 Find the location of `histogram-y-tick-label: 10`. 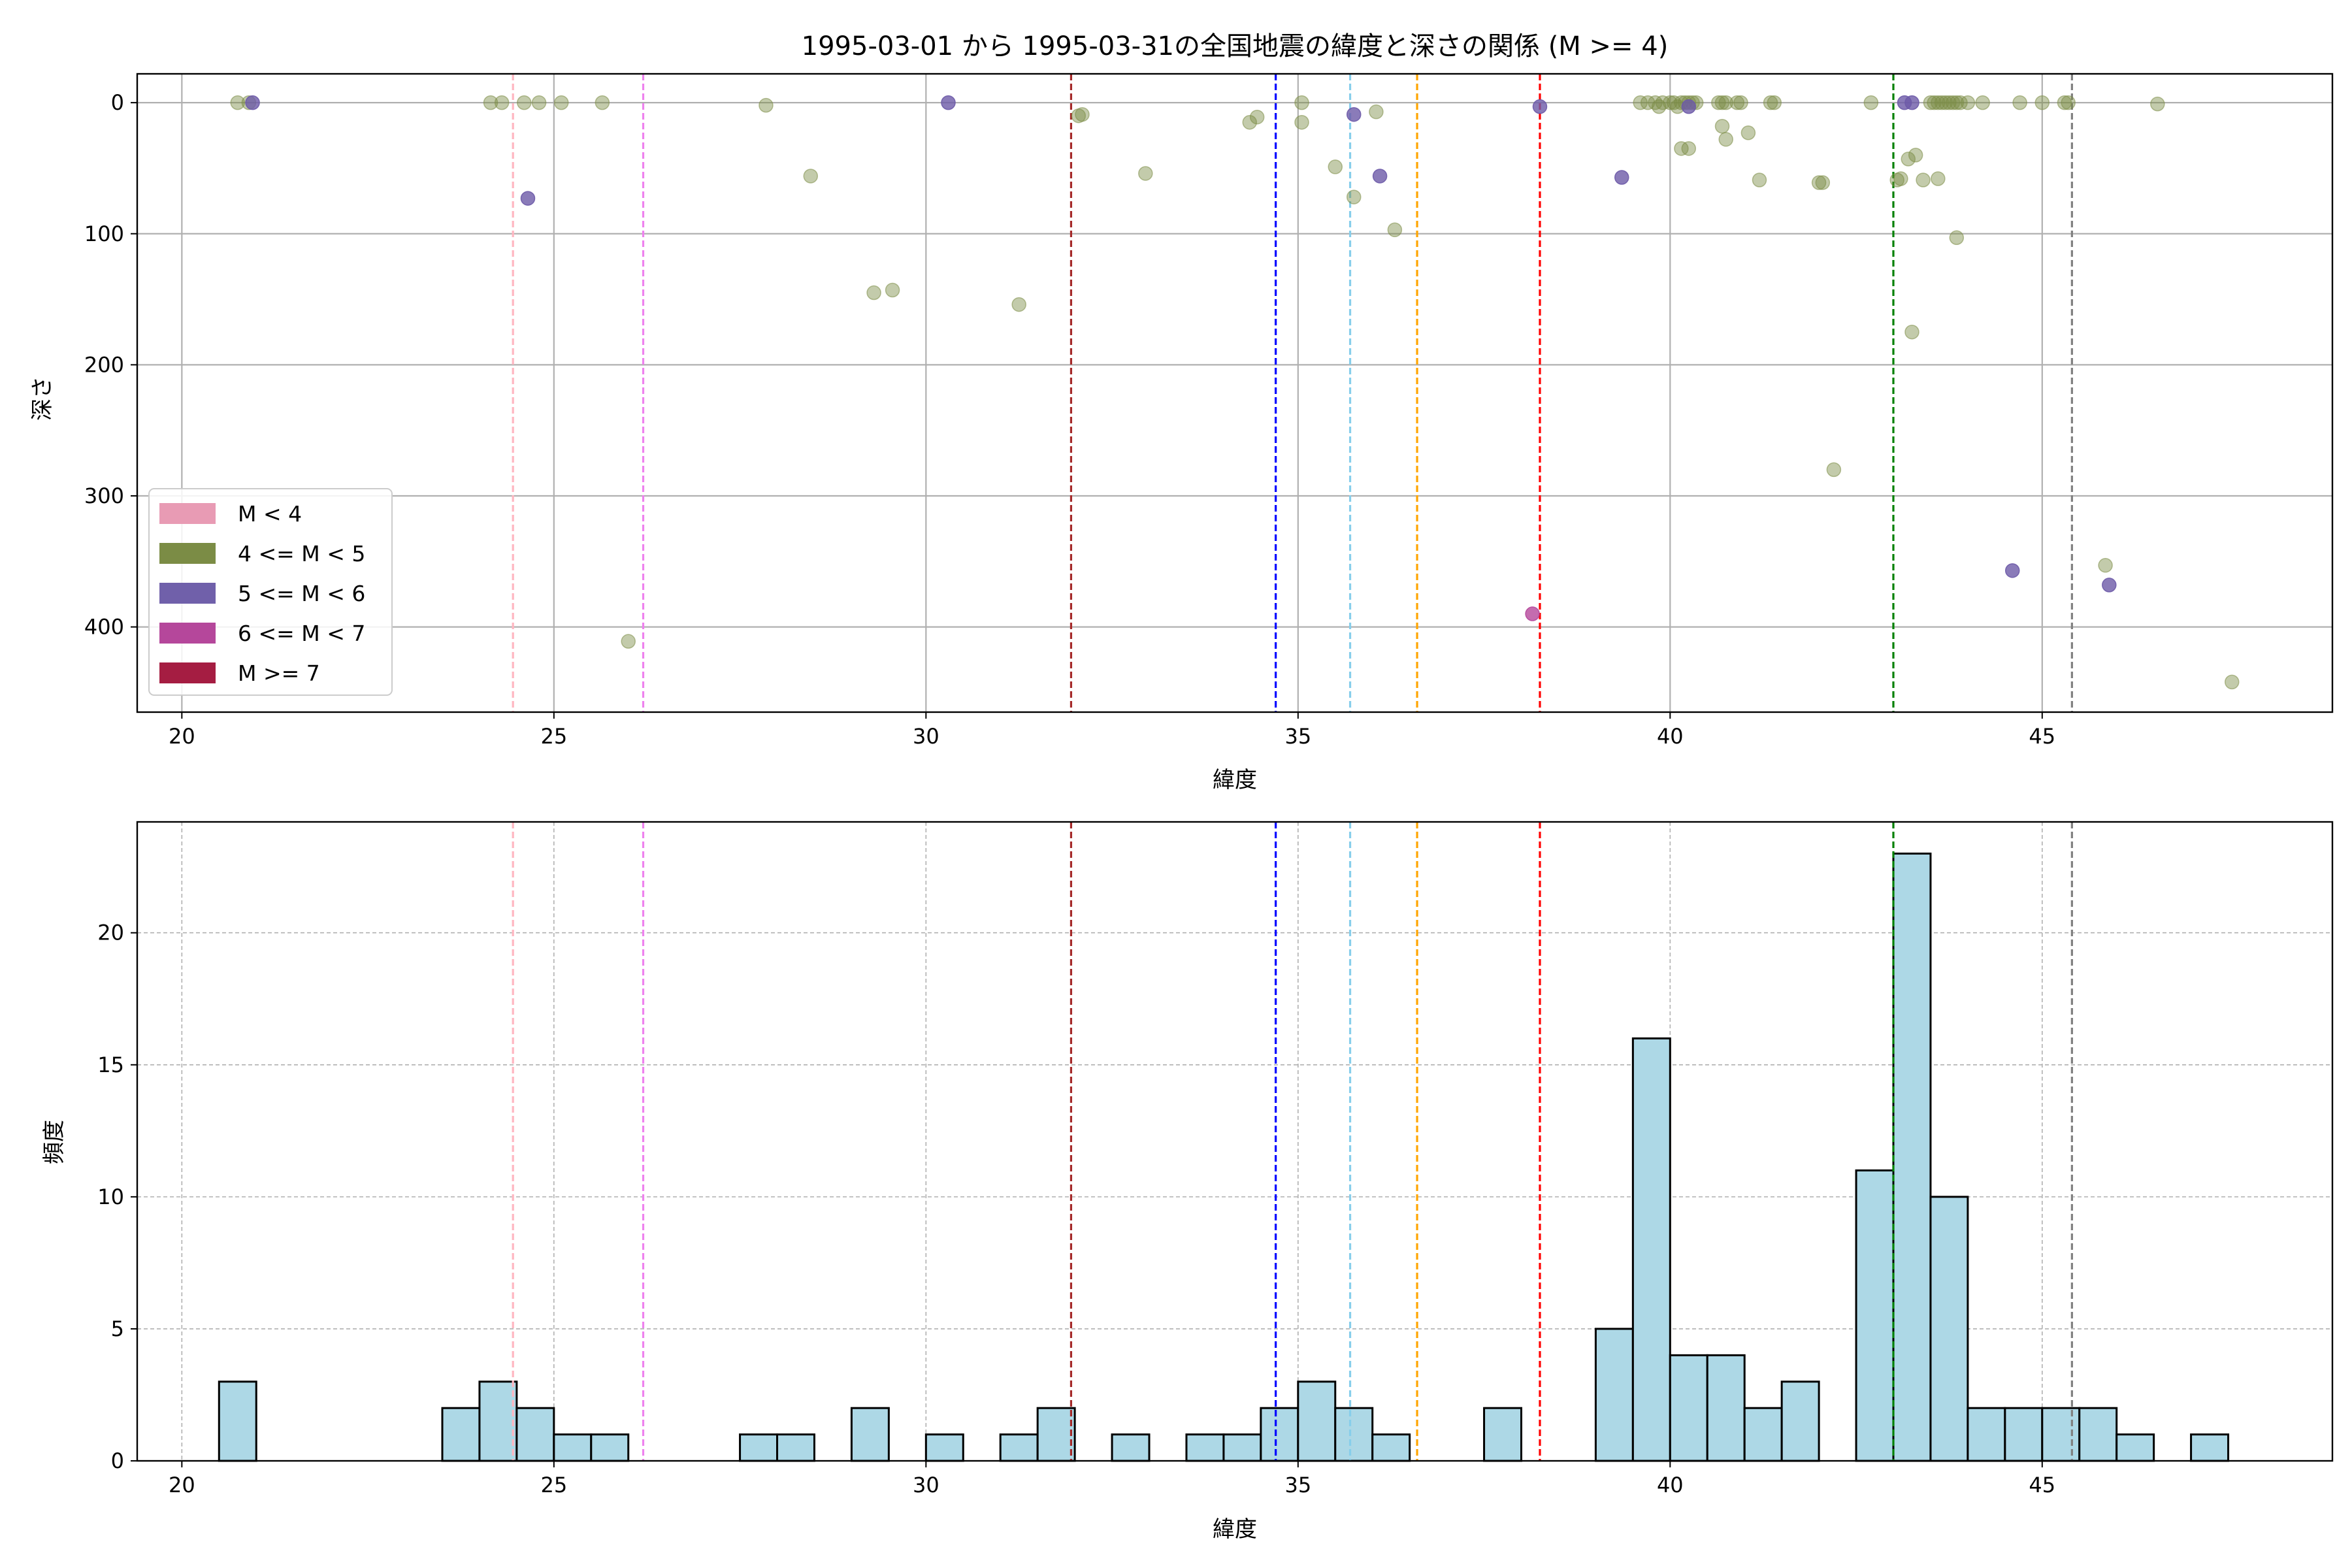

histogram-y-tick-label: 10 is located at coordinates (110, 1196).